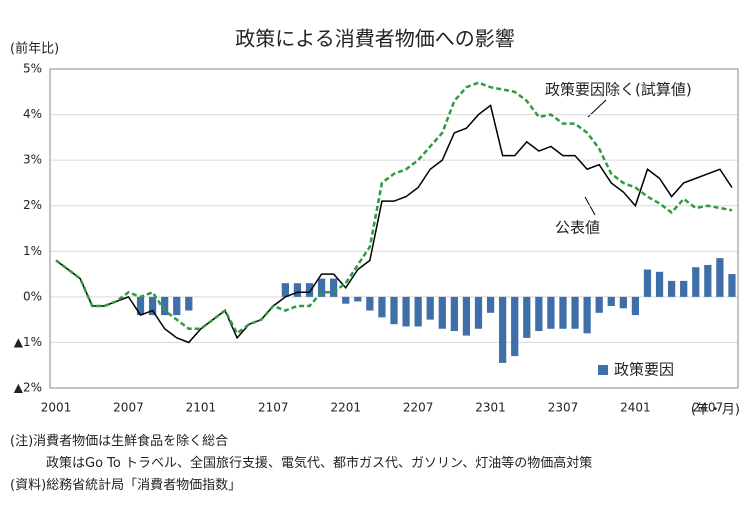  I want to click on x-tick-label: 2101, so click(201, 408).